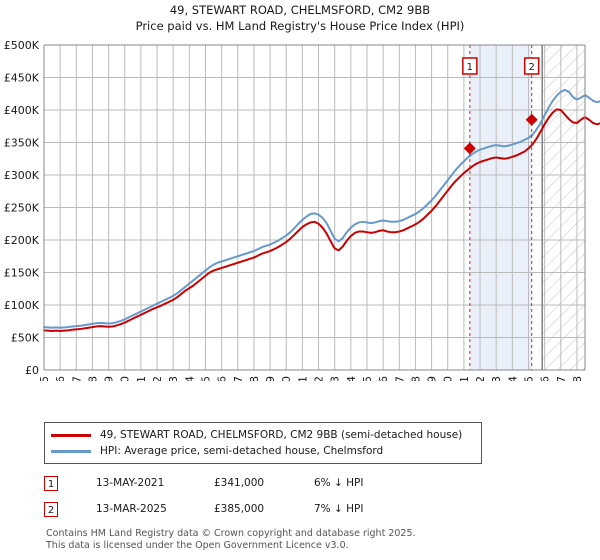 This screenshot has height=560, width=600. I want to click on x-axis-tick-label: 2008, so click(254, 378).